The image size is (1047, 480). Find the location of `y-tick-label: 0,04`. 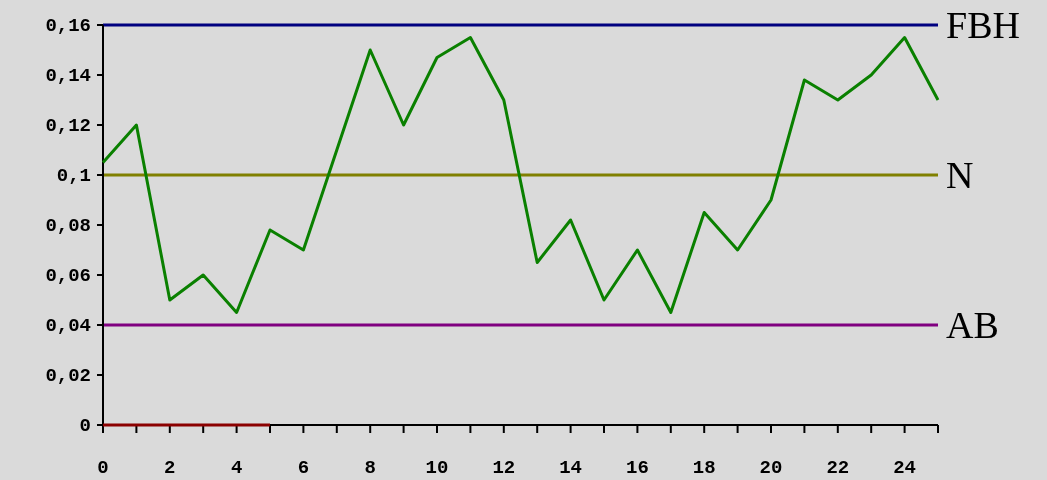

y-tick-label: 0,04 is located at coordinates (68, 326).